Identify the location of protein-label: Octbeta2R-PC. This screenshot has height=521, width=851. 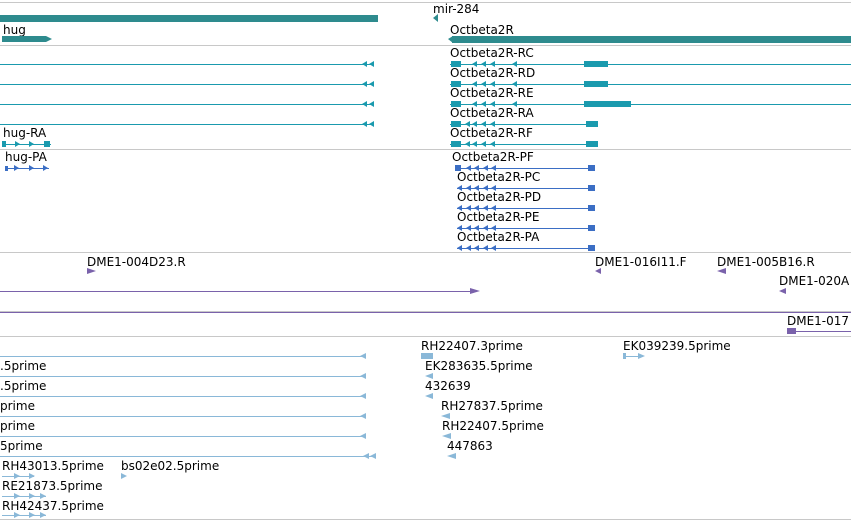
(499, 177).